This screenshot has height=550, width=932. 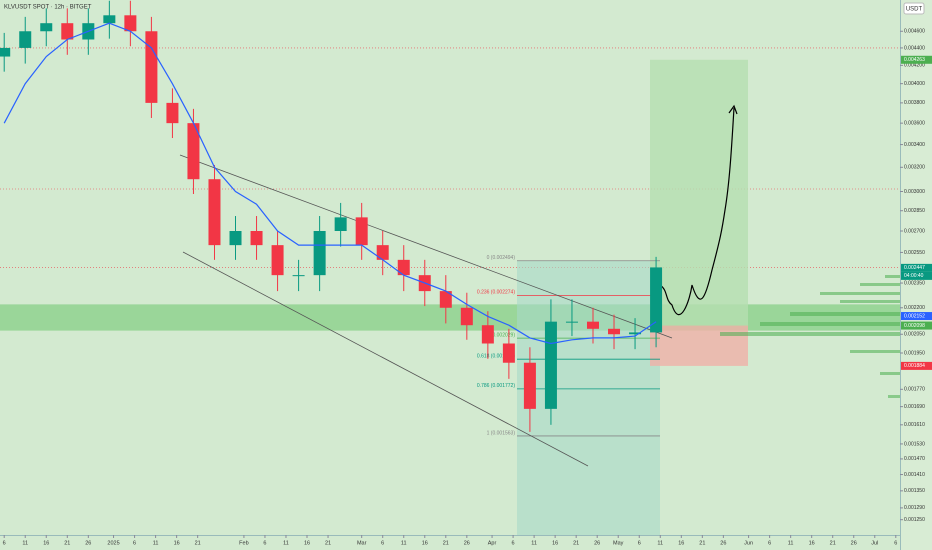 I want to click on fib-label: 0.236 (0.002274), so click(x=496, y=293).